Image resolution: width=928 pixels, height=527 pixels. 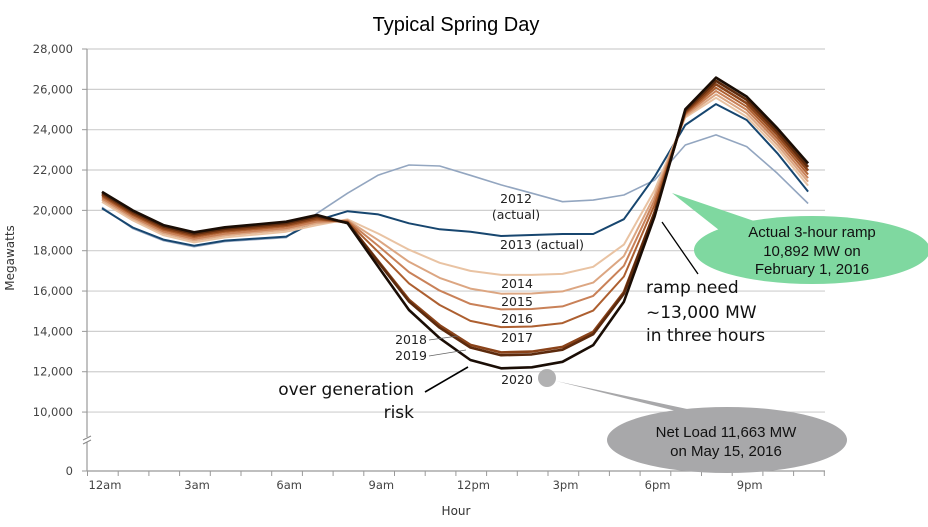 I want to click on label-2012-actual: (actual), so click(x=516, y=214).